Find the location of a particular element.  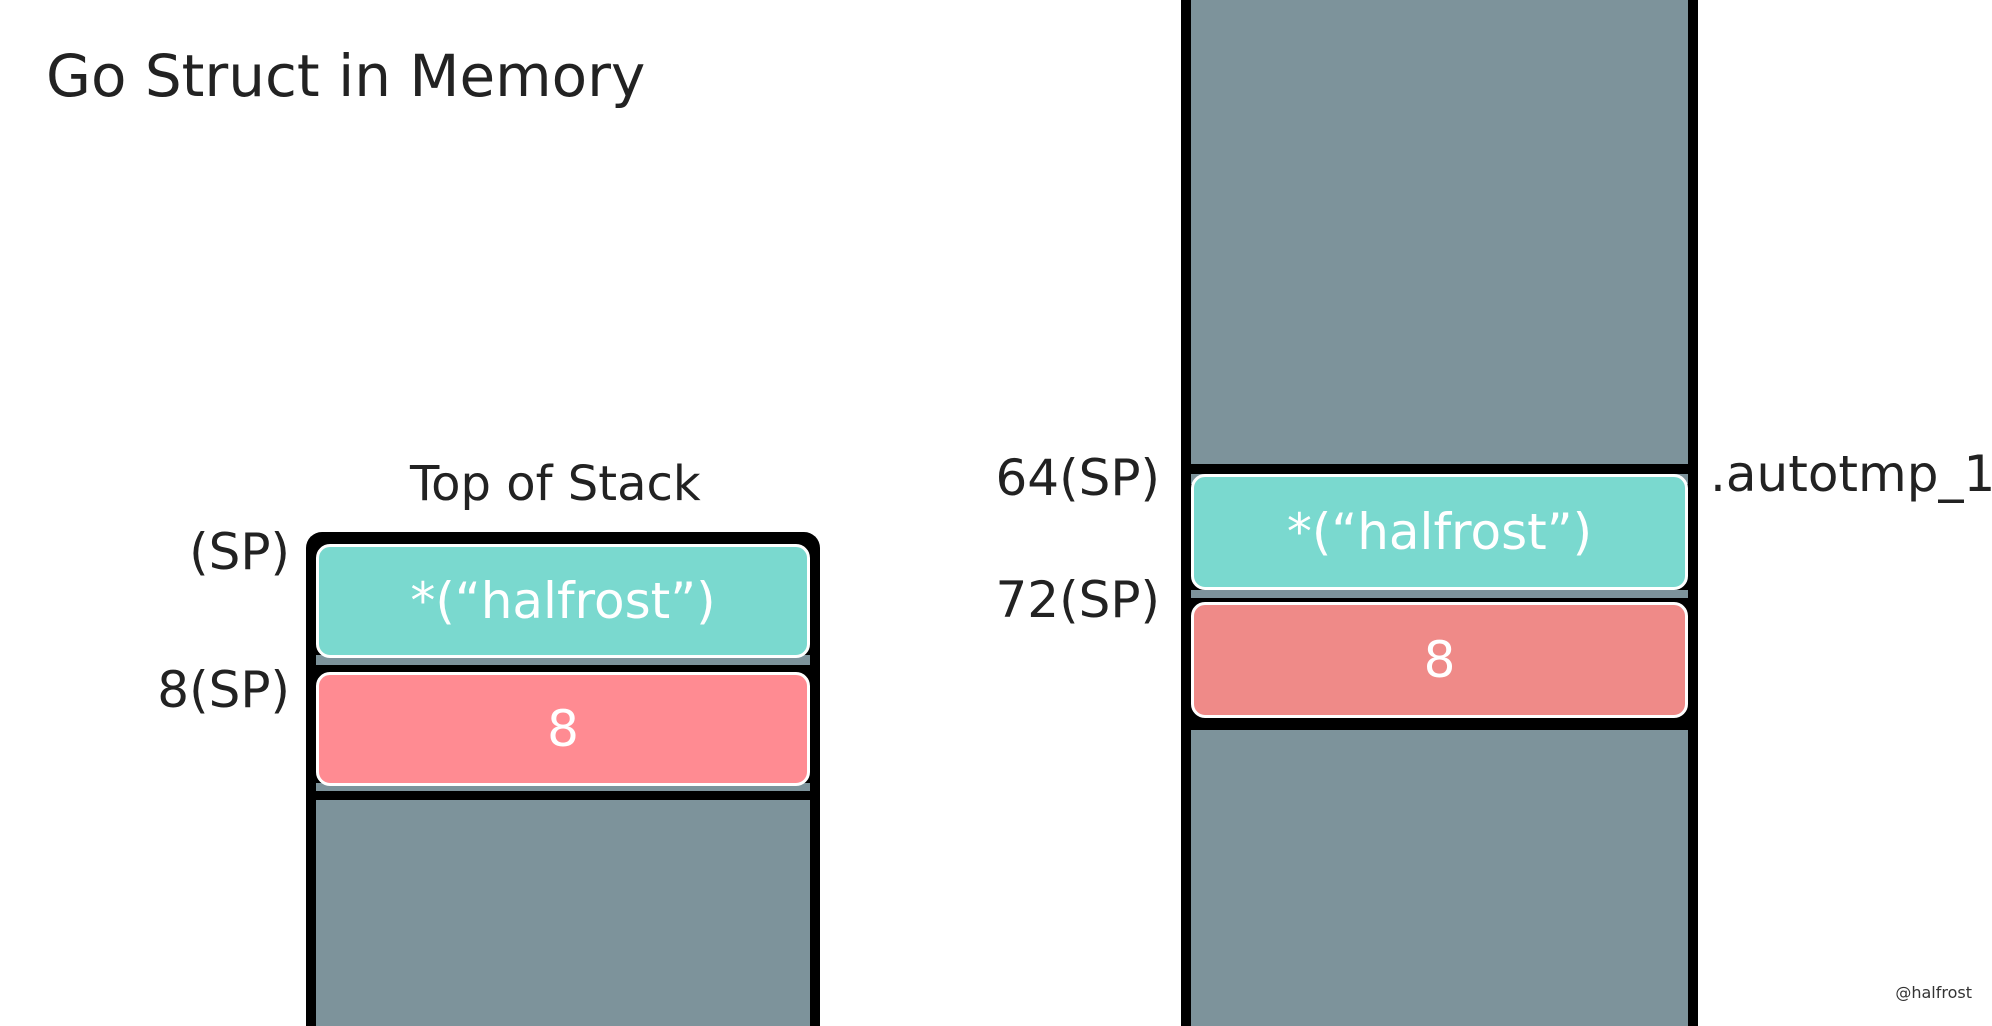

left-stack-frame: *(“halfrost”) 8 is located at coordinates (563, 779).